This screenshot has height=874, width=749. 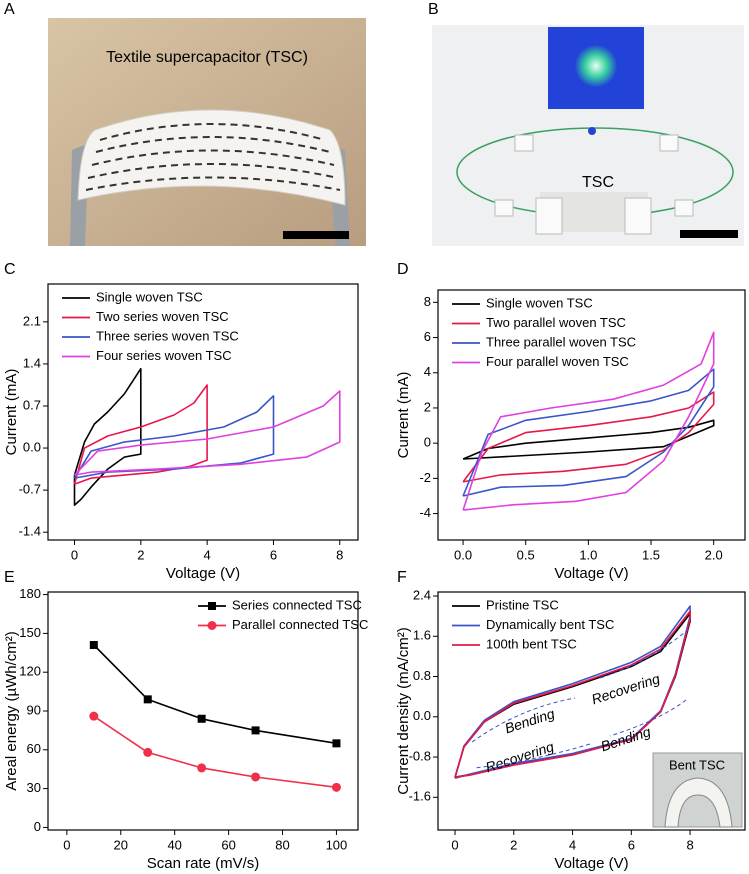 I want to click on x-tick-label: 8, so click(x=689, y=844).